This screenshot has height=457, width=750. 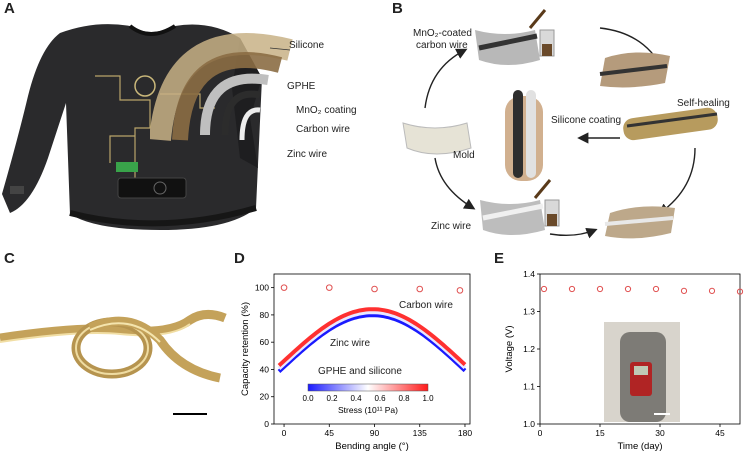 I want to click on label-silicone-coating: Silicone coating, so click(x=586, y=120).